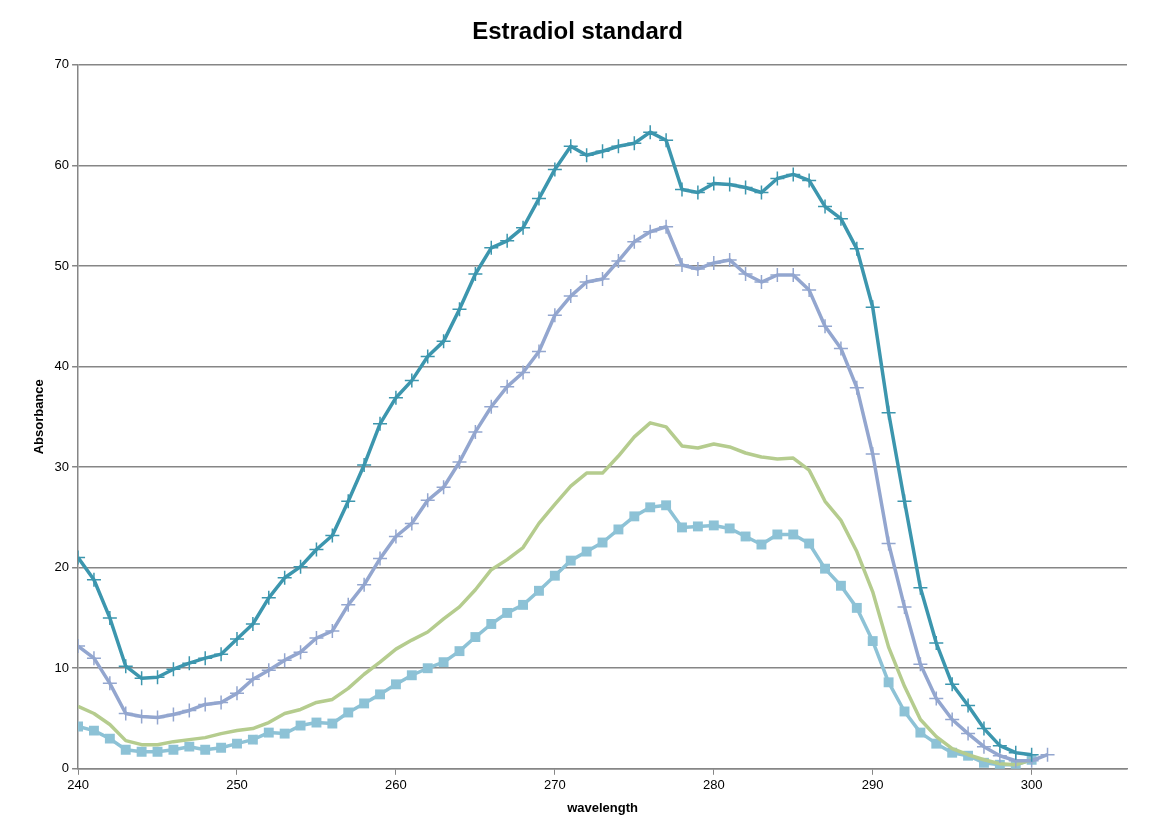 The height and width of the screenshot is (838, 1155). What do you see at coordinates (62, 64) in the screenshot?
I see `y-tick-label: 70` at bounding box center [62, 64].